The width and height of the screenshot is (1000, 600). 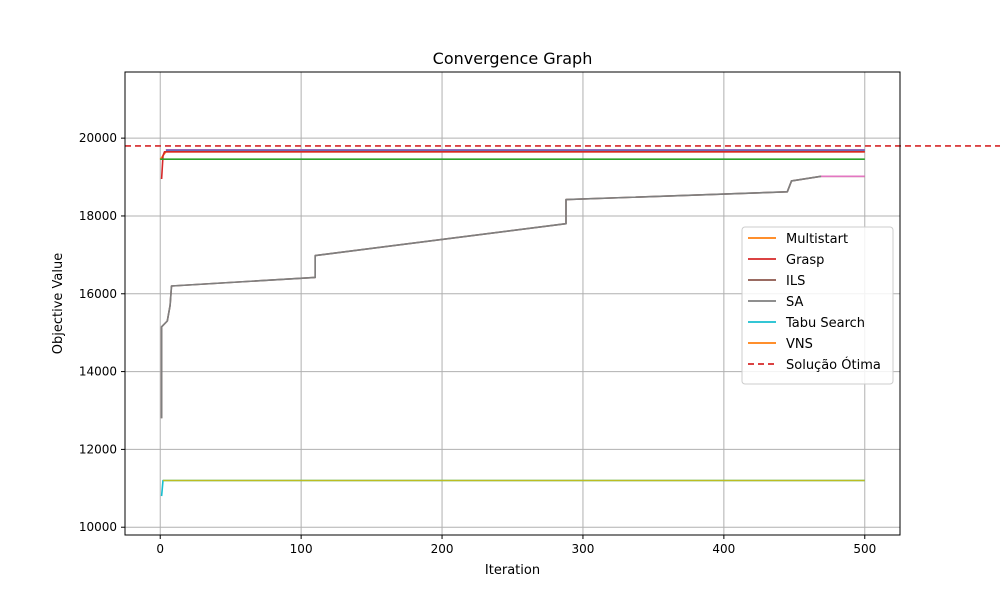 I want to click on x-tick-label: 300, so click(x=583, y=549).